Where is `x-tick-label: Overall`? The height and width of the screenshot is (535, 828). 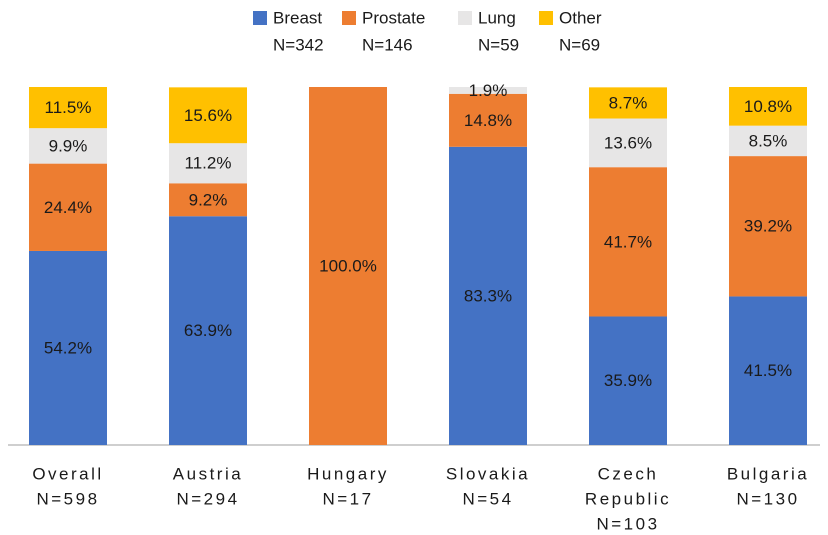
x-tick-label: Overall is located at coordinates (67, 473).